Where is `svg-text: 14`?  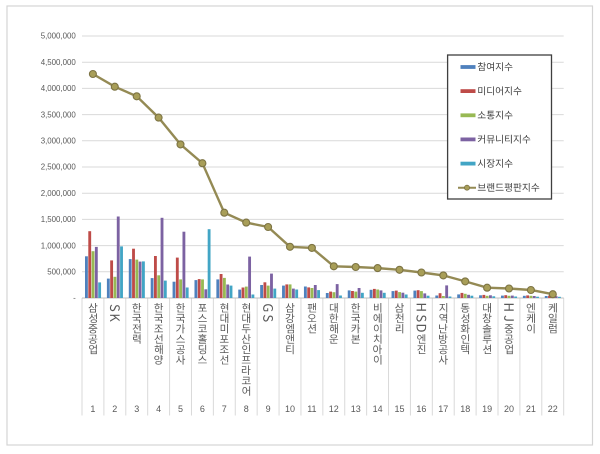 svg-text: 14 is located at coordinates (378, 409).